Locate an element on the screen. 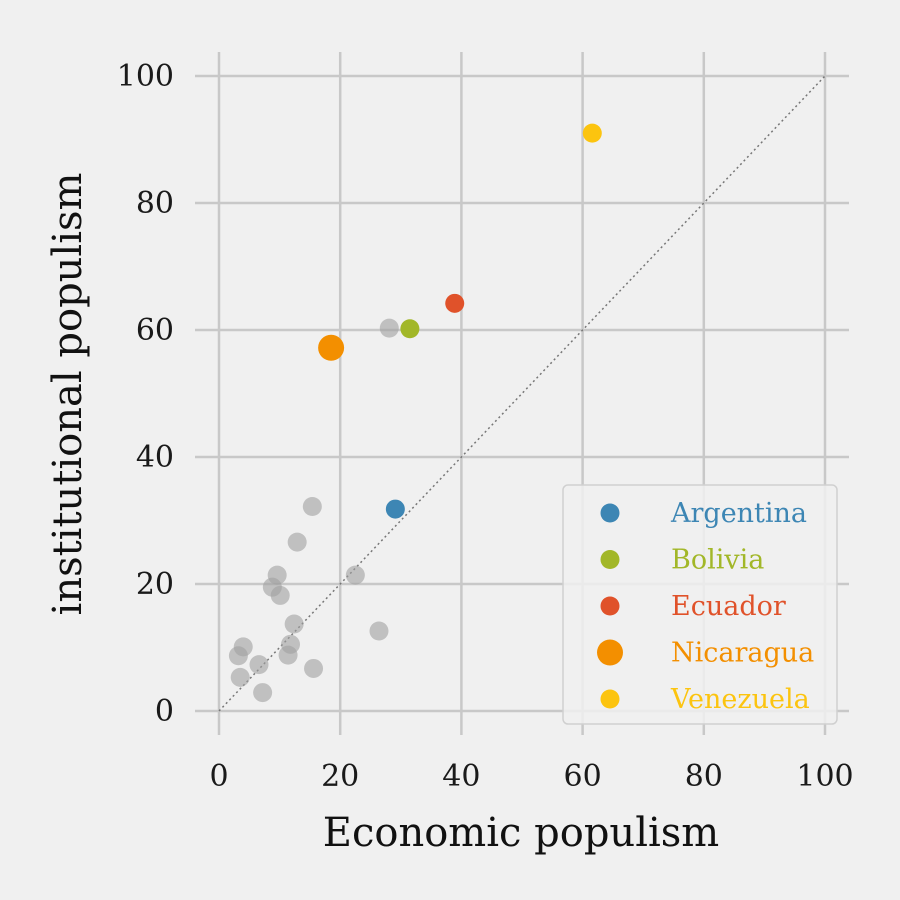 The image size is (900, 900). y-tick-label: 0 is located at coordinates (164, 711).